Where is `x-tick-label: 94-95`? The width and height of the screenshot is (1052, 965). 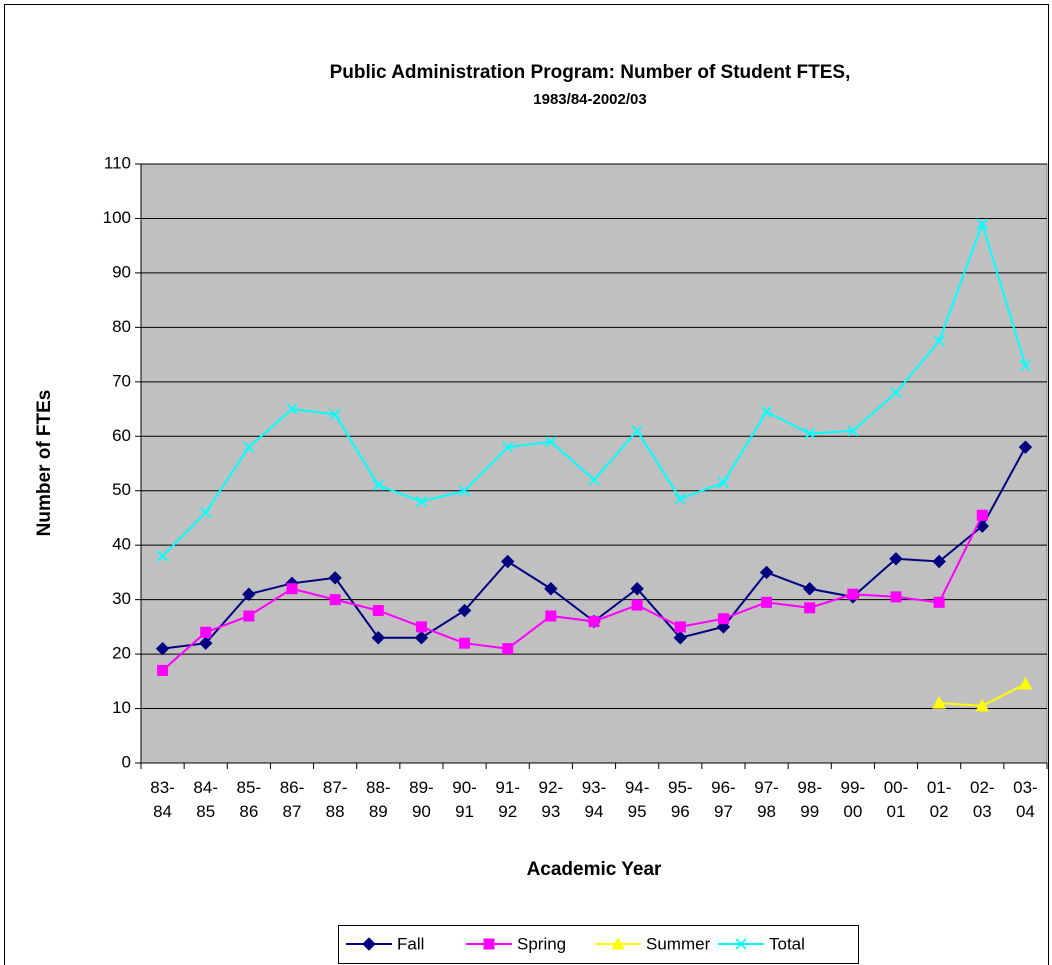 x-tick-label: 94-95 is located at coordinates (637, 799).